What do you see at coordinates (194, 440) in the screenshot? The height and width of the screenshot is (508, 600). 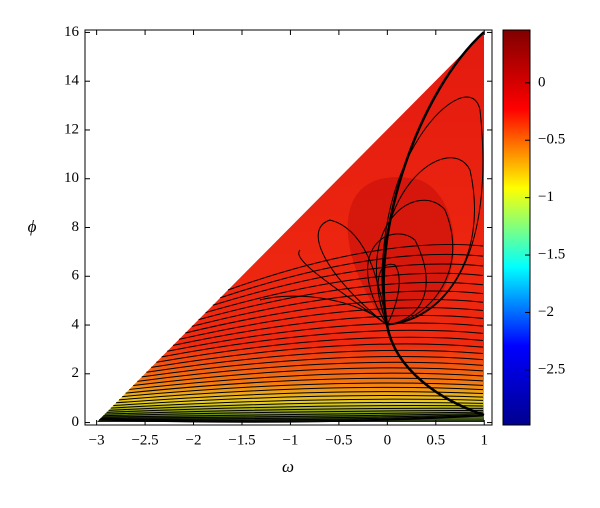 I see `x-tick-label: −2` at bounding box center [194, 440].